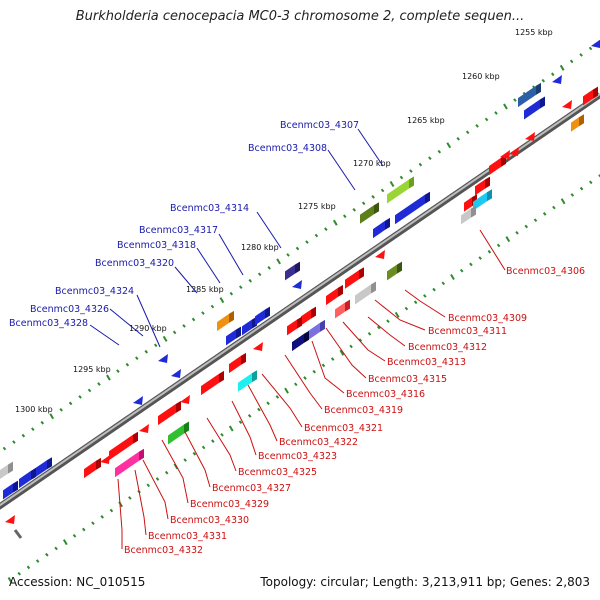 Image resolution: width=600 pixels, height=600 pixels. What do you see at coordinates (318, 442) in the screenshot?
I see `gene-label-bcenmc03-4322: Bcenmc03_4322` at bounding box center [318, 442].